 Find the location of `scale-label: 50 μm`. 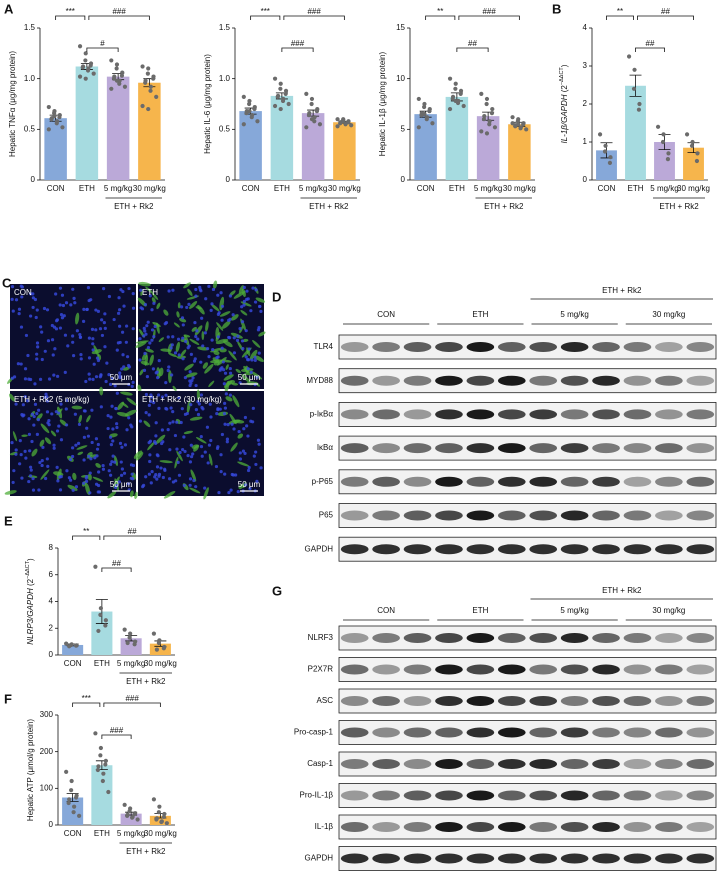

scale-label: 50 μm is located at coordinates (121, 377).